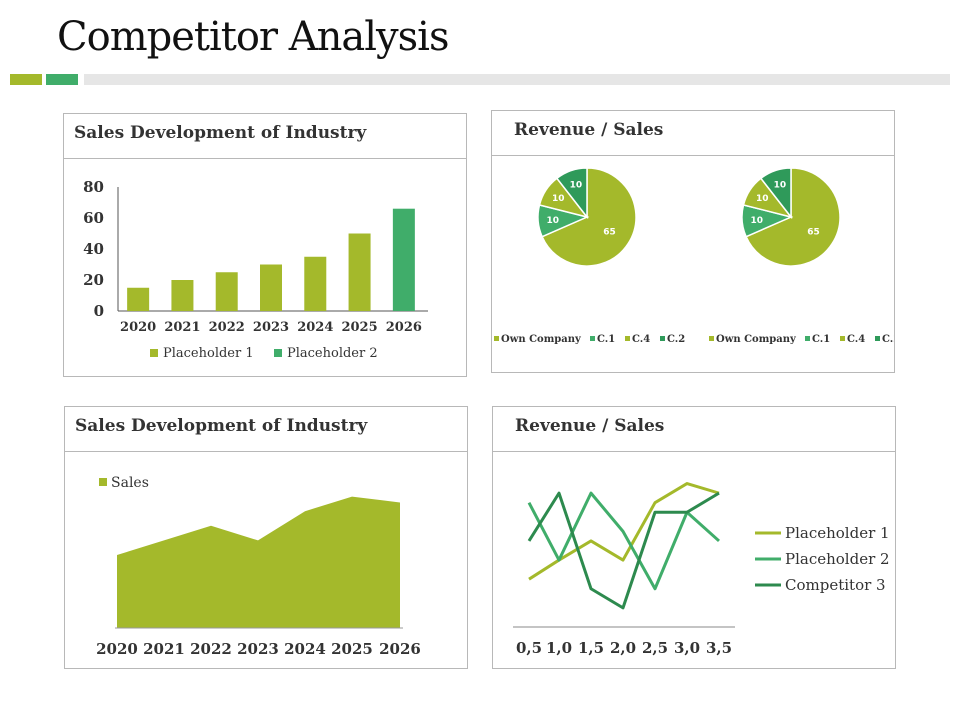 The width and height of the screenshot is (960, 720). What do you see at coordinates (93, 187) in the screenshot?
I see `y-tick-label: 80` at bounding box center [93, 187].